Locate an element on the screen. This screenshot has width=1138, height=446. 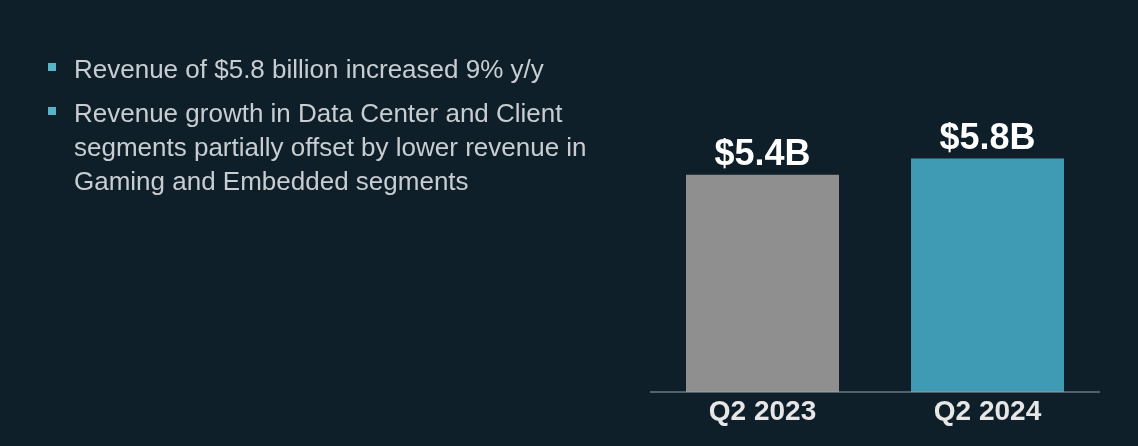
data-label: $5.4B is located at coordinates (762, 152).